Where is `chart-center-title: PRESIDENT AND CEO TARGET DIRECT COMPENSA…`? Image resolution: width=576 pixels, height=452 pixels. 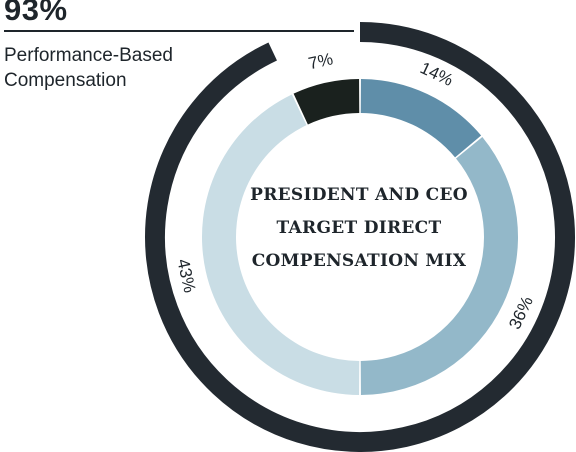
chart-center-title: PRESIDENT AND CEO TARGET DIRECT COMPENSA… is located at coordinates (359, 228).